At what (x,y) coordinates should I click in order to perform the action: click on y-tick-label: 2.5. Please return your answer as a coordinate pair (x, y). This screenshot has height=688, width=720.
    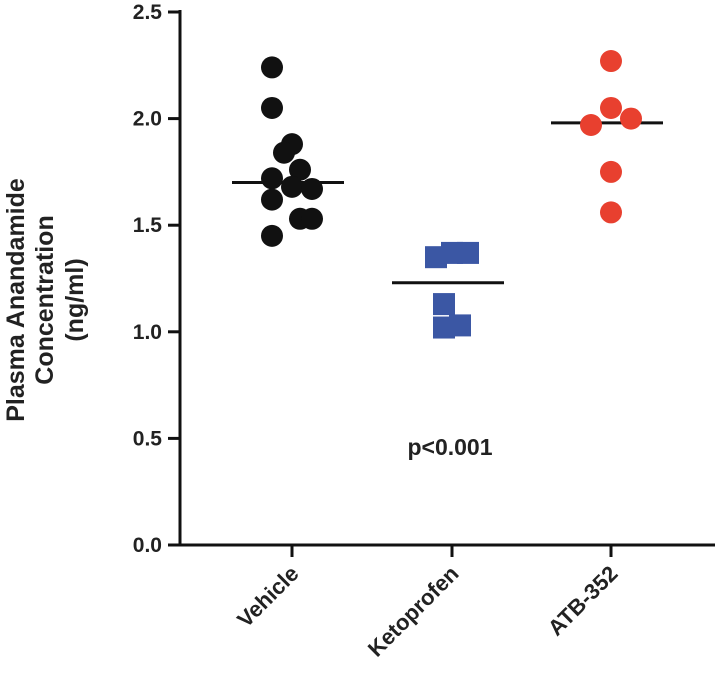
    Looking at the image, I should click on (148, 12).